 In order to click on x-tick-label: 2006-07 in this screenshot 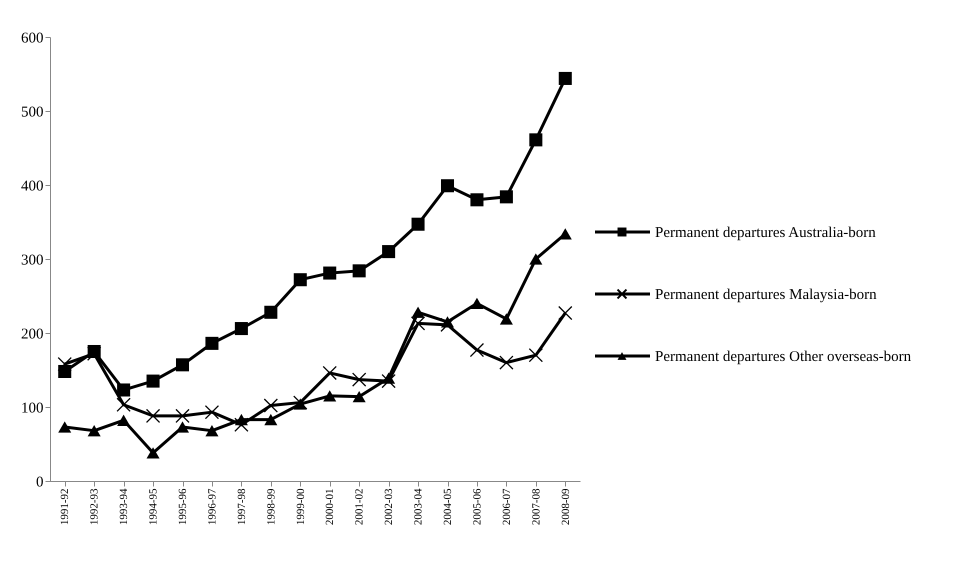, I will do `click(506, 507)`.